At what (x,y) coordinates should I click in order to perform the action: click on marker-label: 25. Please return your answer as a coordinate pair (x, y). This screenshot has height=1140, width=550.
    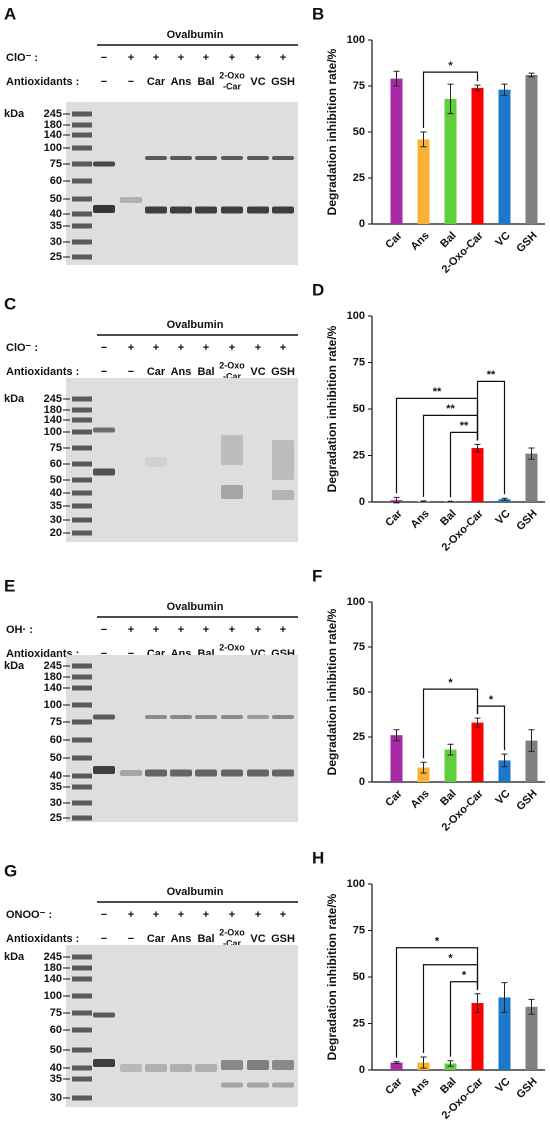
    Looking at the image, I should click on (56, 257).